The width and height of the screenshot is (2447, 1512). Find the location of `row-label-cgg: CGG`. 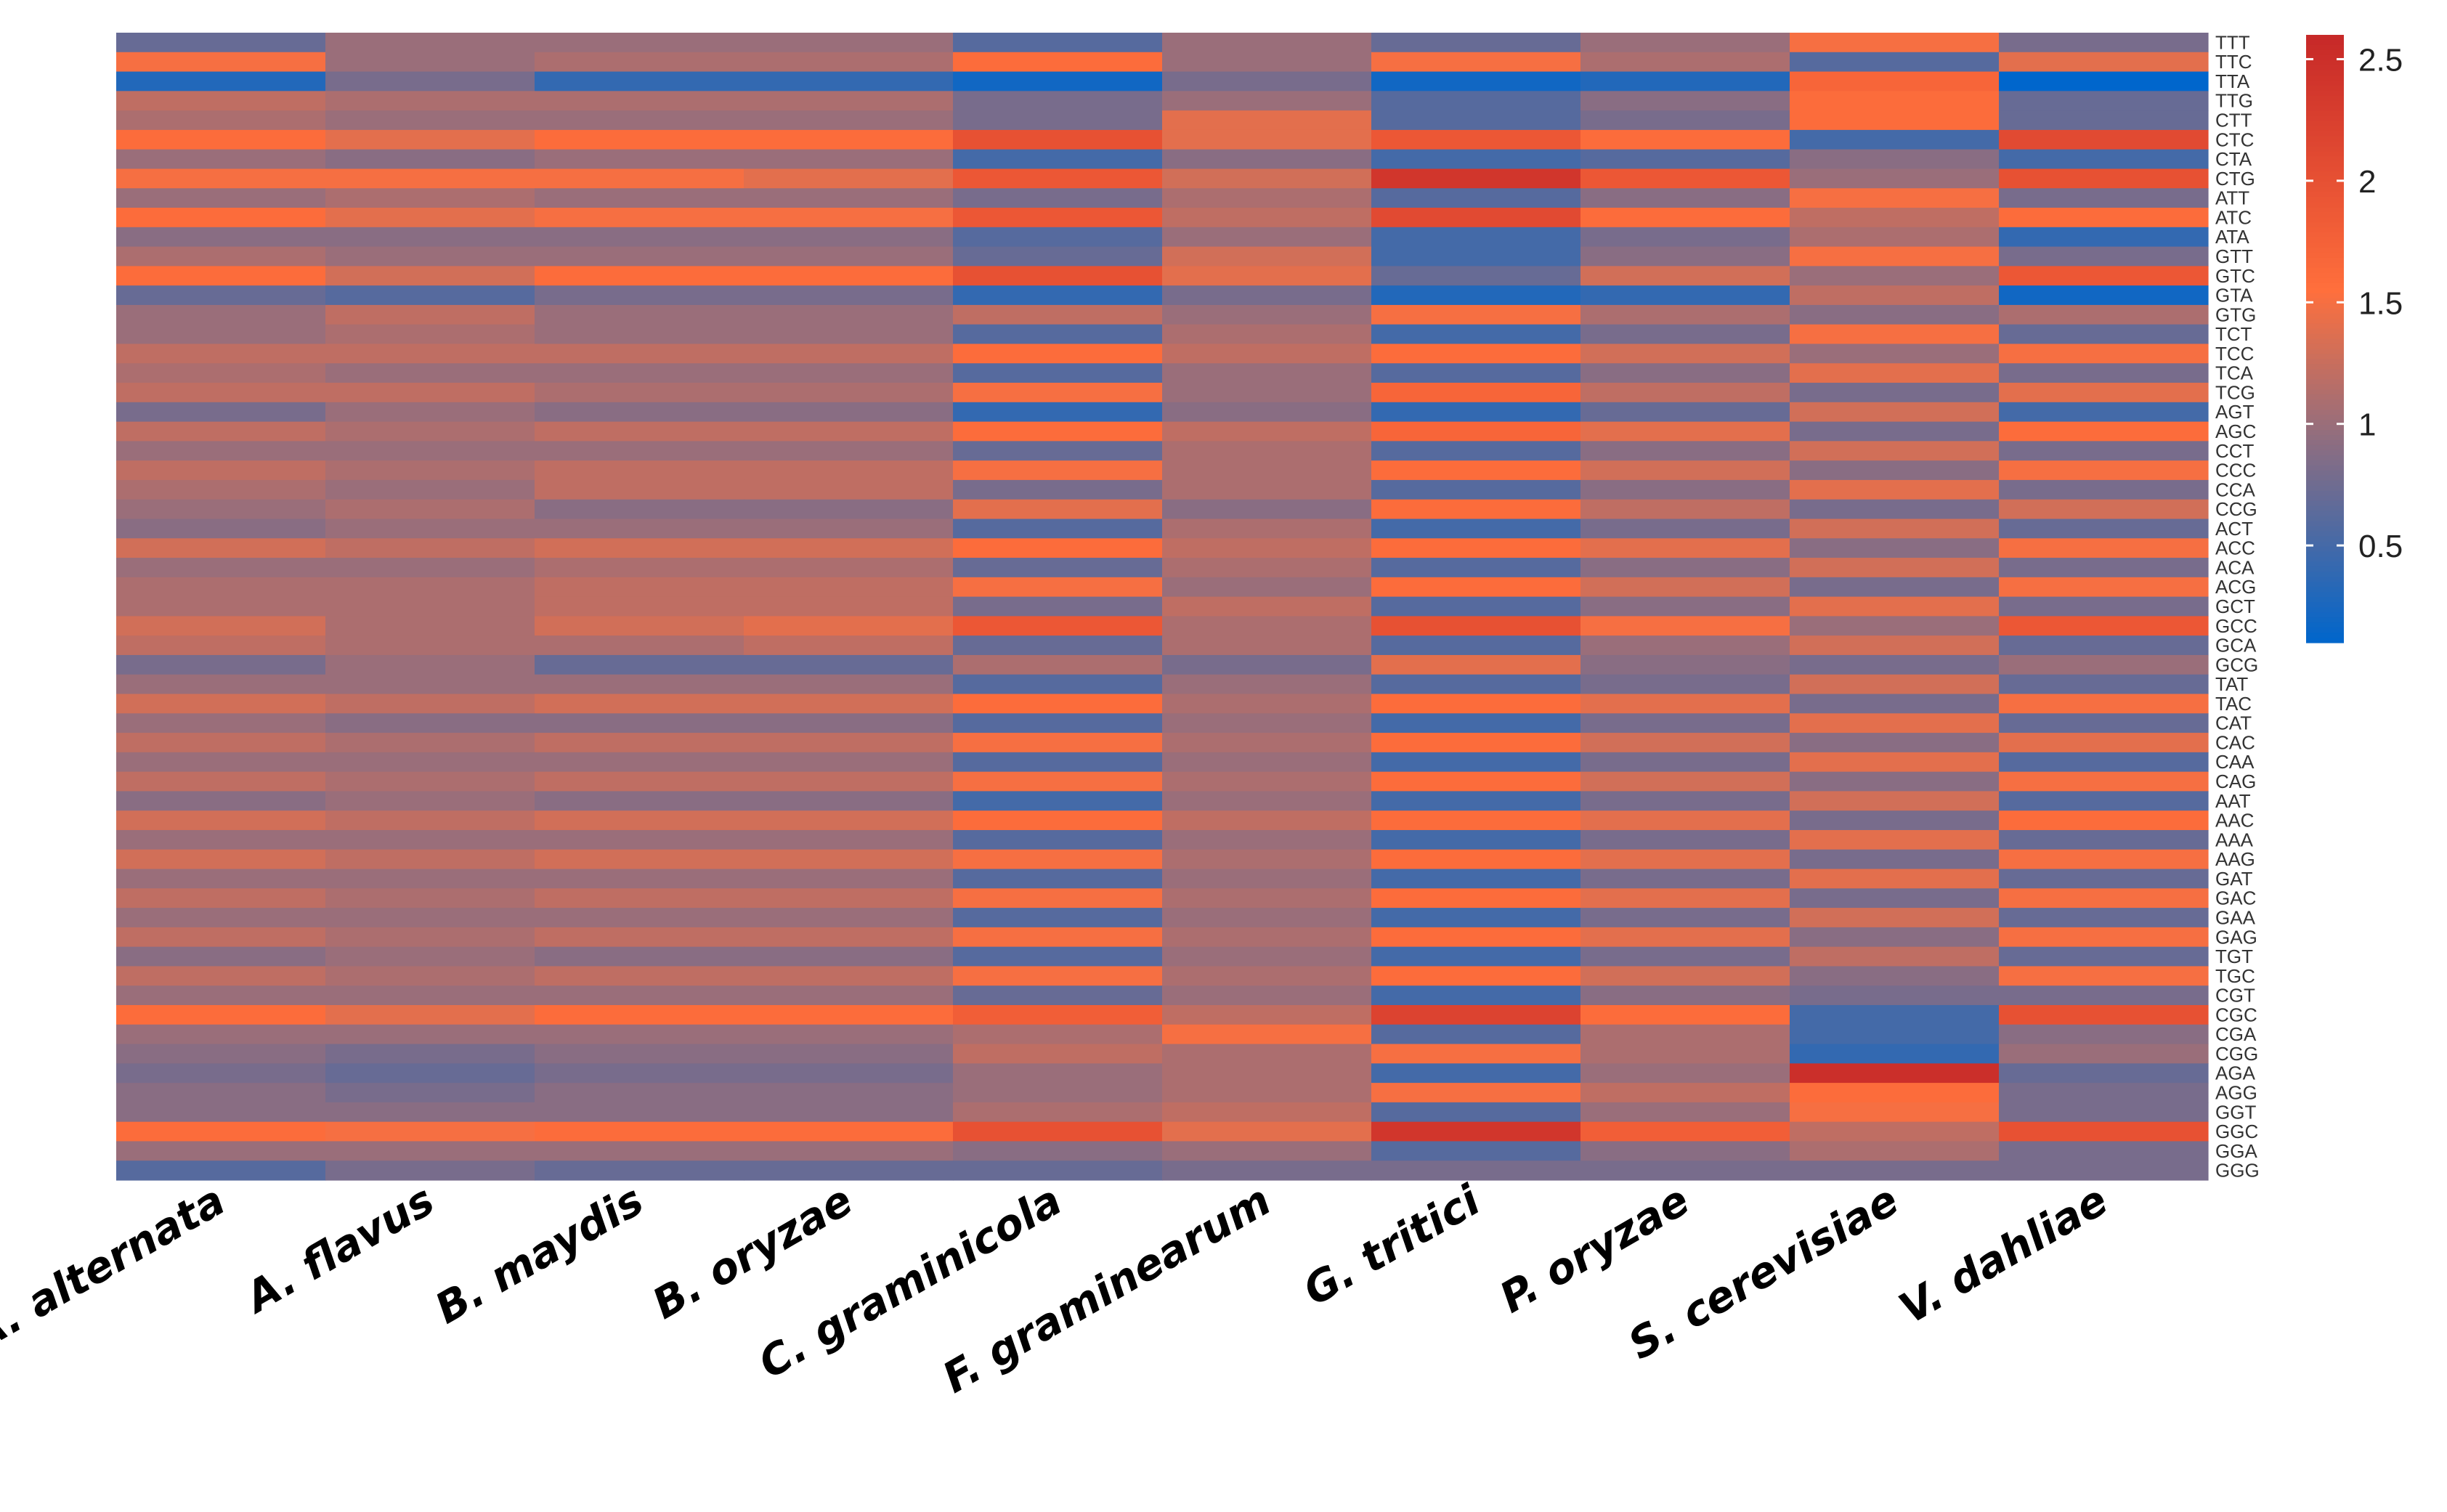

row-label-cgg: CGG is located at coordinates (2236, 1054).